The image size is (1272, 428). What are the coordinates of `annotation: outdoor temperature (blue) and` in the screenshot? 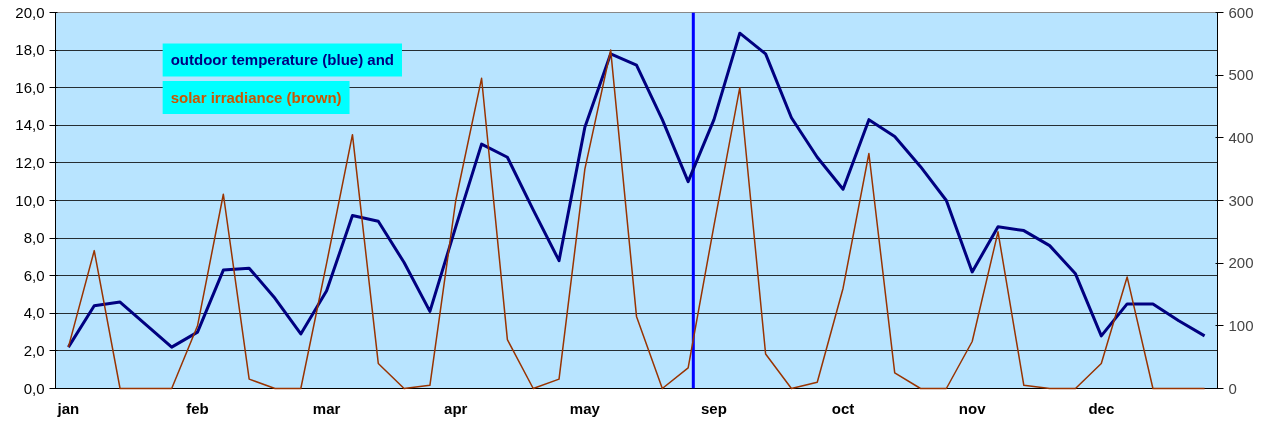 It's located at (282, 60).